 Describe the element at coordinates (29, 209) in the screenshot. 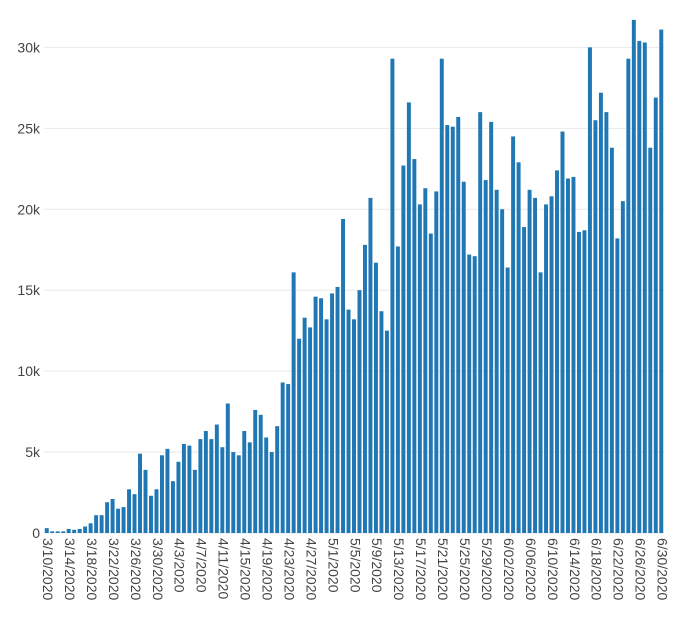

I see `y-tick-label: 20k` at that location.